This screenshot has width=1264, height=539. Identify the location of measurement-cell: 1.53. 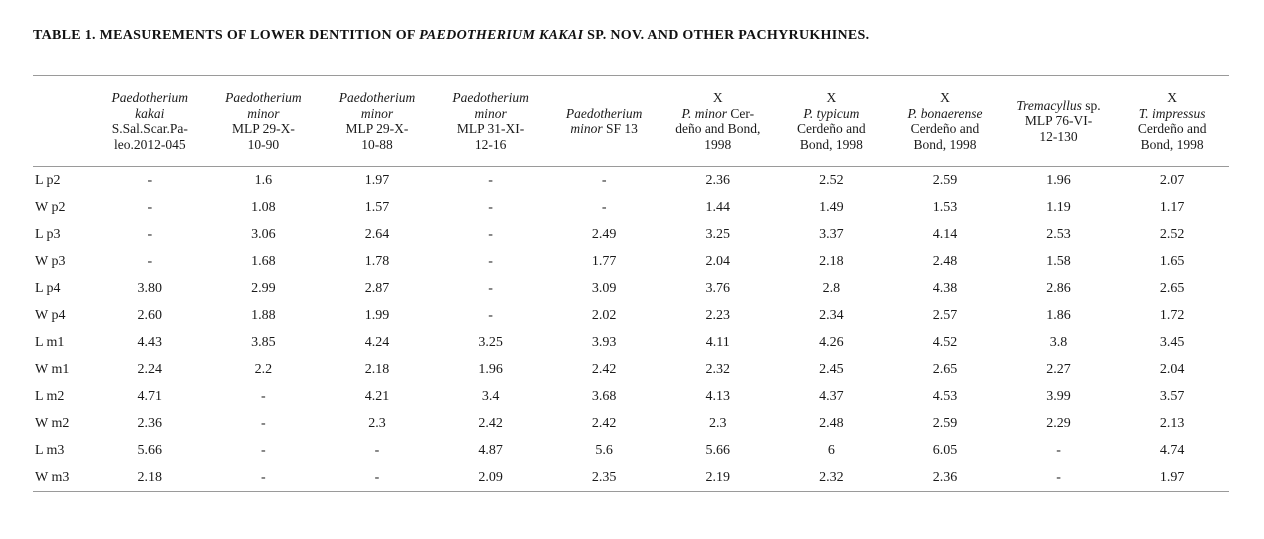
(945, 207).